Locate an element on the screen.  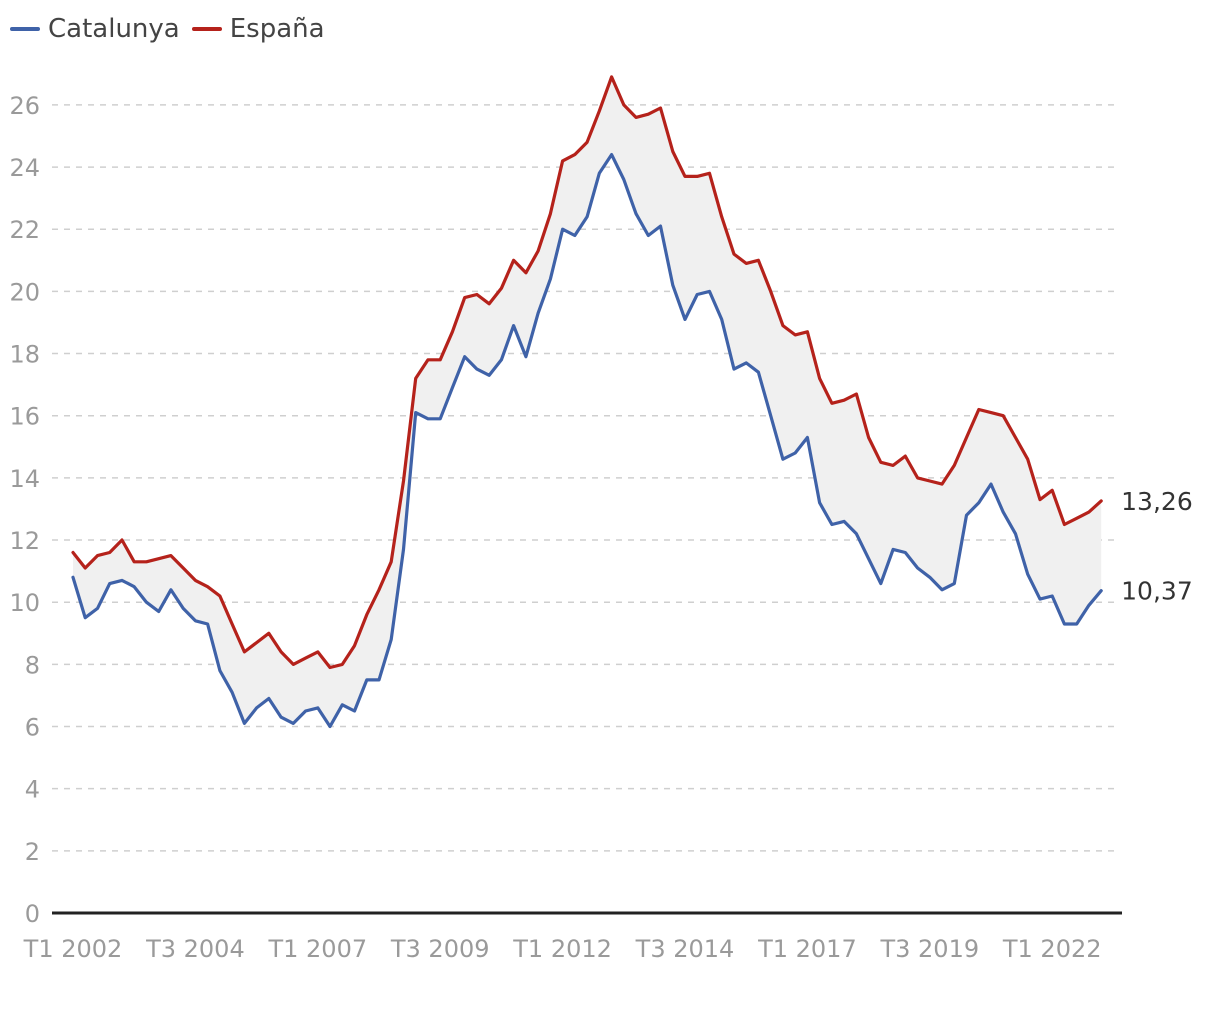
end-label-espana: 13,26 is located at coordinates (1157, 501).